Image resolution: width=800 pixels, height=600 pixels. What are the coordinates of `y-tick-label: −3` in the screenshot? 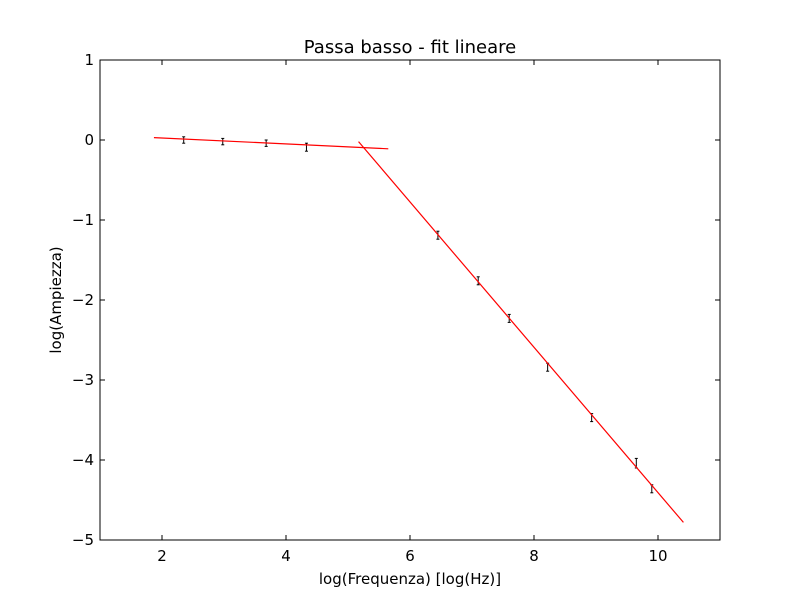 It's located at (83, 380).